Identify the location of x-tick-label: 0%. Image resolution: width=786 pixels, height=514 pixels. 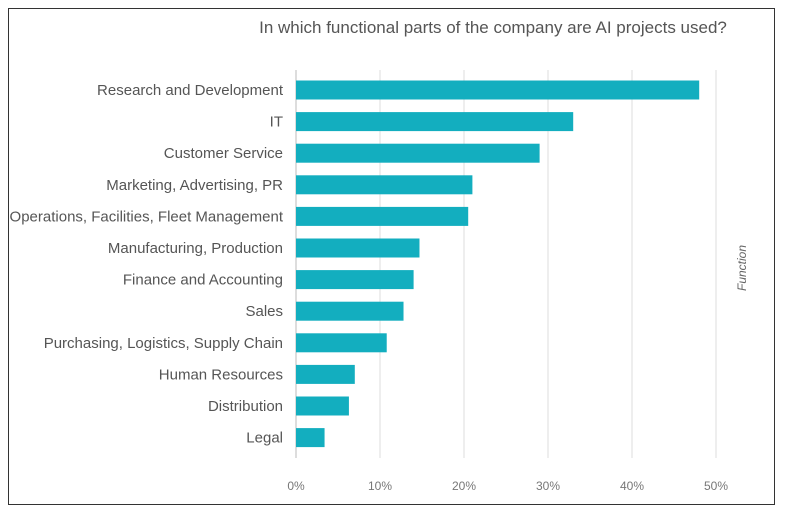
(296, 486).